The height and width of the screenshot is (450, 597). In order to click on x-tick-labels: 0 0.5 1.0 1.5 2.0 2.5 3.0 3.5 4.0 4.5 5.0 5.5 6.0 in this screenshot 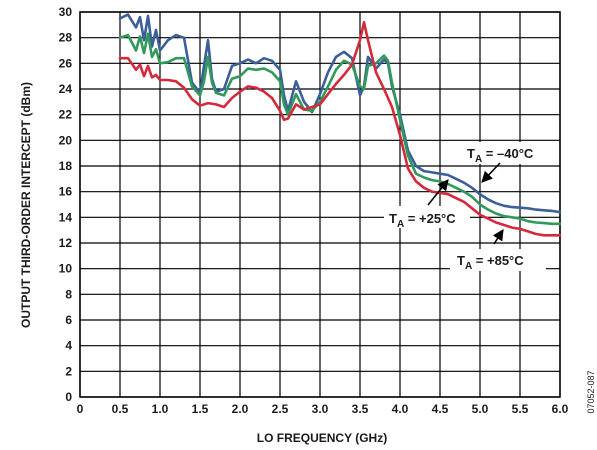, I will do `click(323, 409)`.